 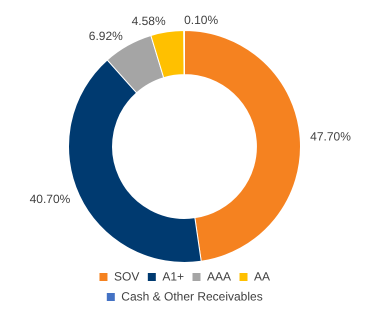 I want to click on data-label: 6.92%, so click(x=106, y=35).